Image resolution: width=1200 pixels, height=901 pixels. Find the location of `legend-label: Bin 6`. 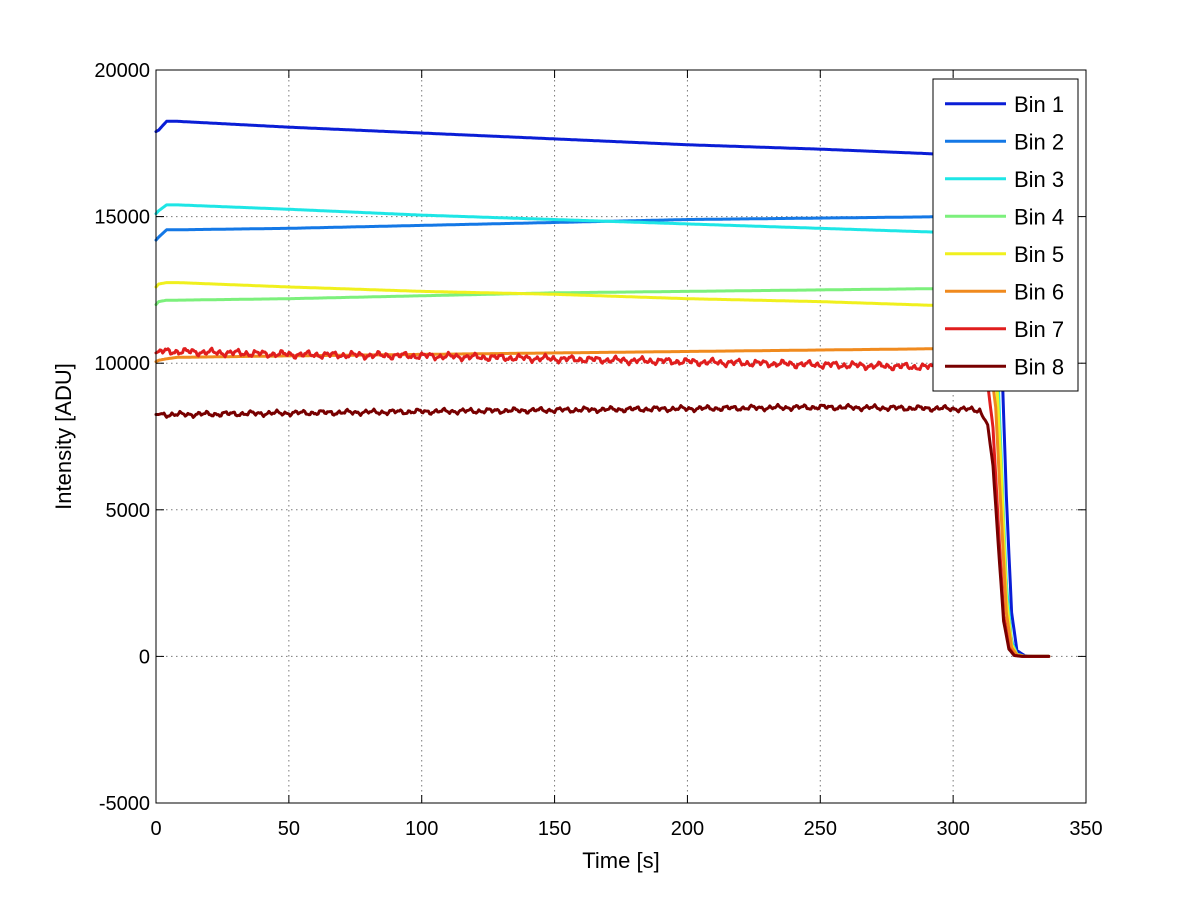

legend-label: Bin 6 is located at coordinates (1039, 291).